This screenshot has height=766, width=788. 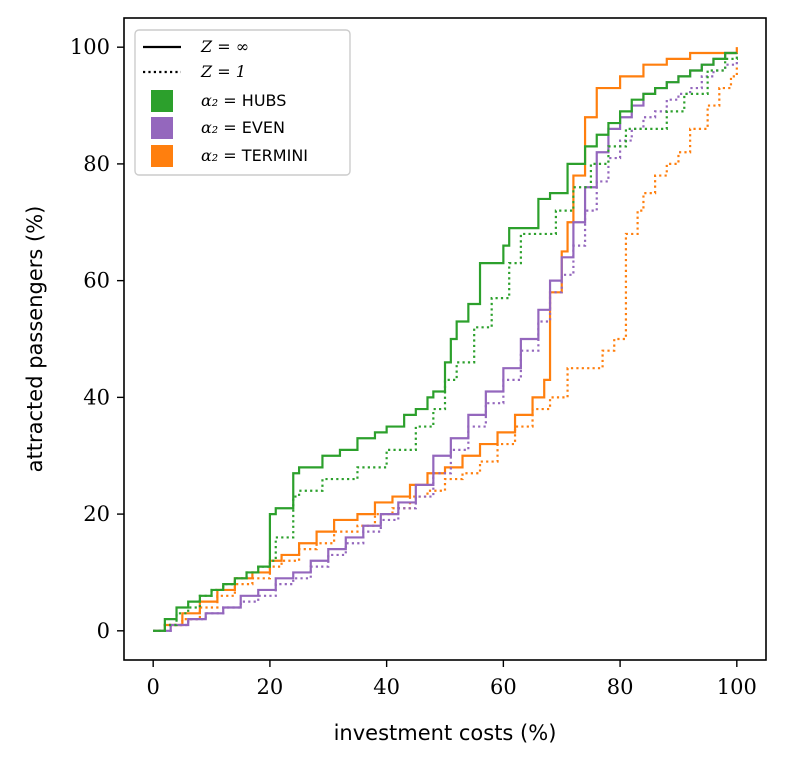 What do you see at coordinates (737, 687) in the screenshot?
I see `x-tick-label: 100` at bounding box center [737, 687].